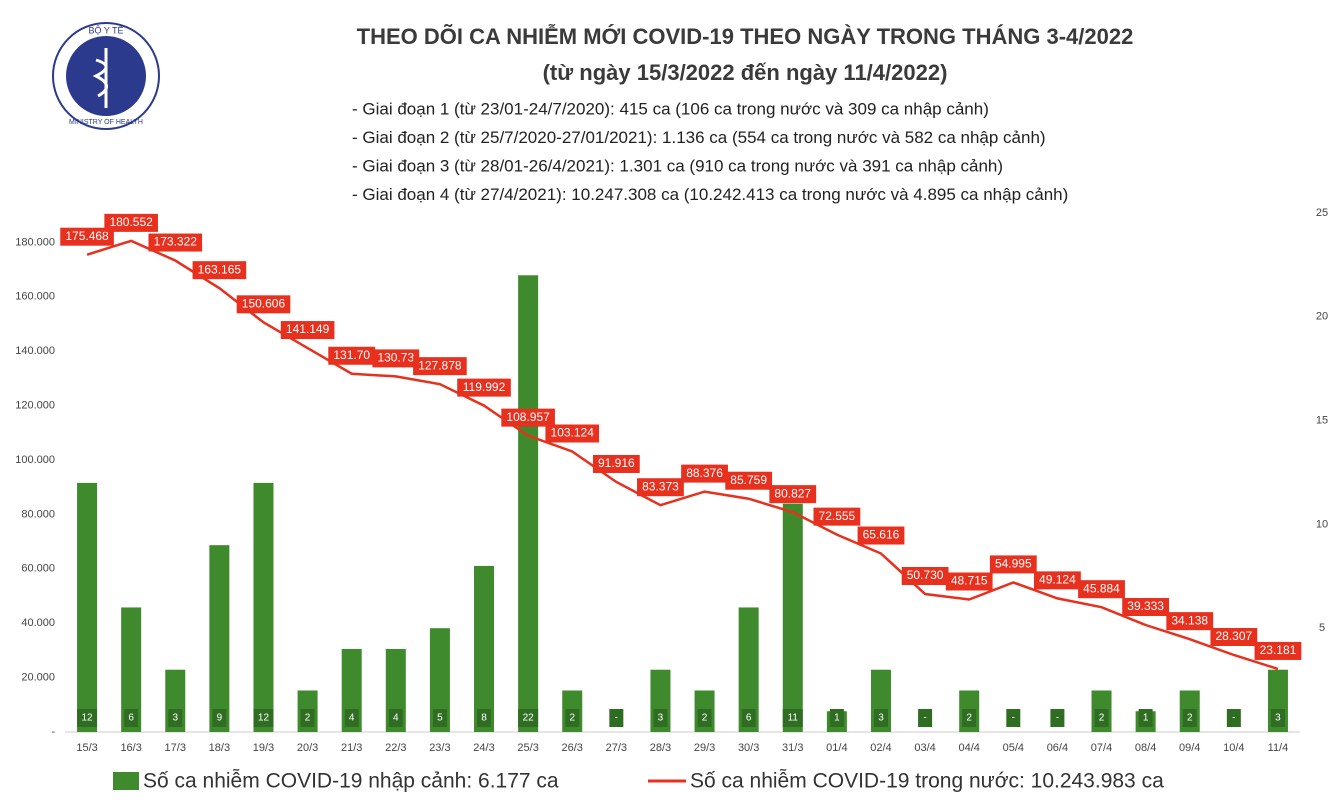 The width and height of the screenshot is (1334, 802). Describe the element at coordinates (130, 748) in the screenshot. I see `x-tick-label: 16/3` at that location.